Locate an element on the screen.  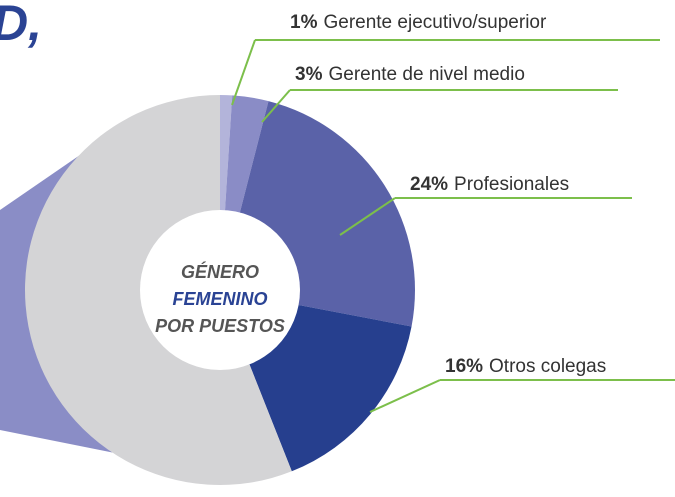
value-label: 1% is located at coordinates (304, 22).